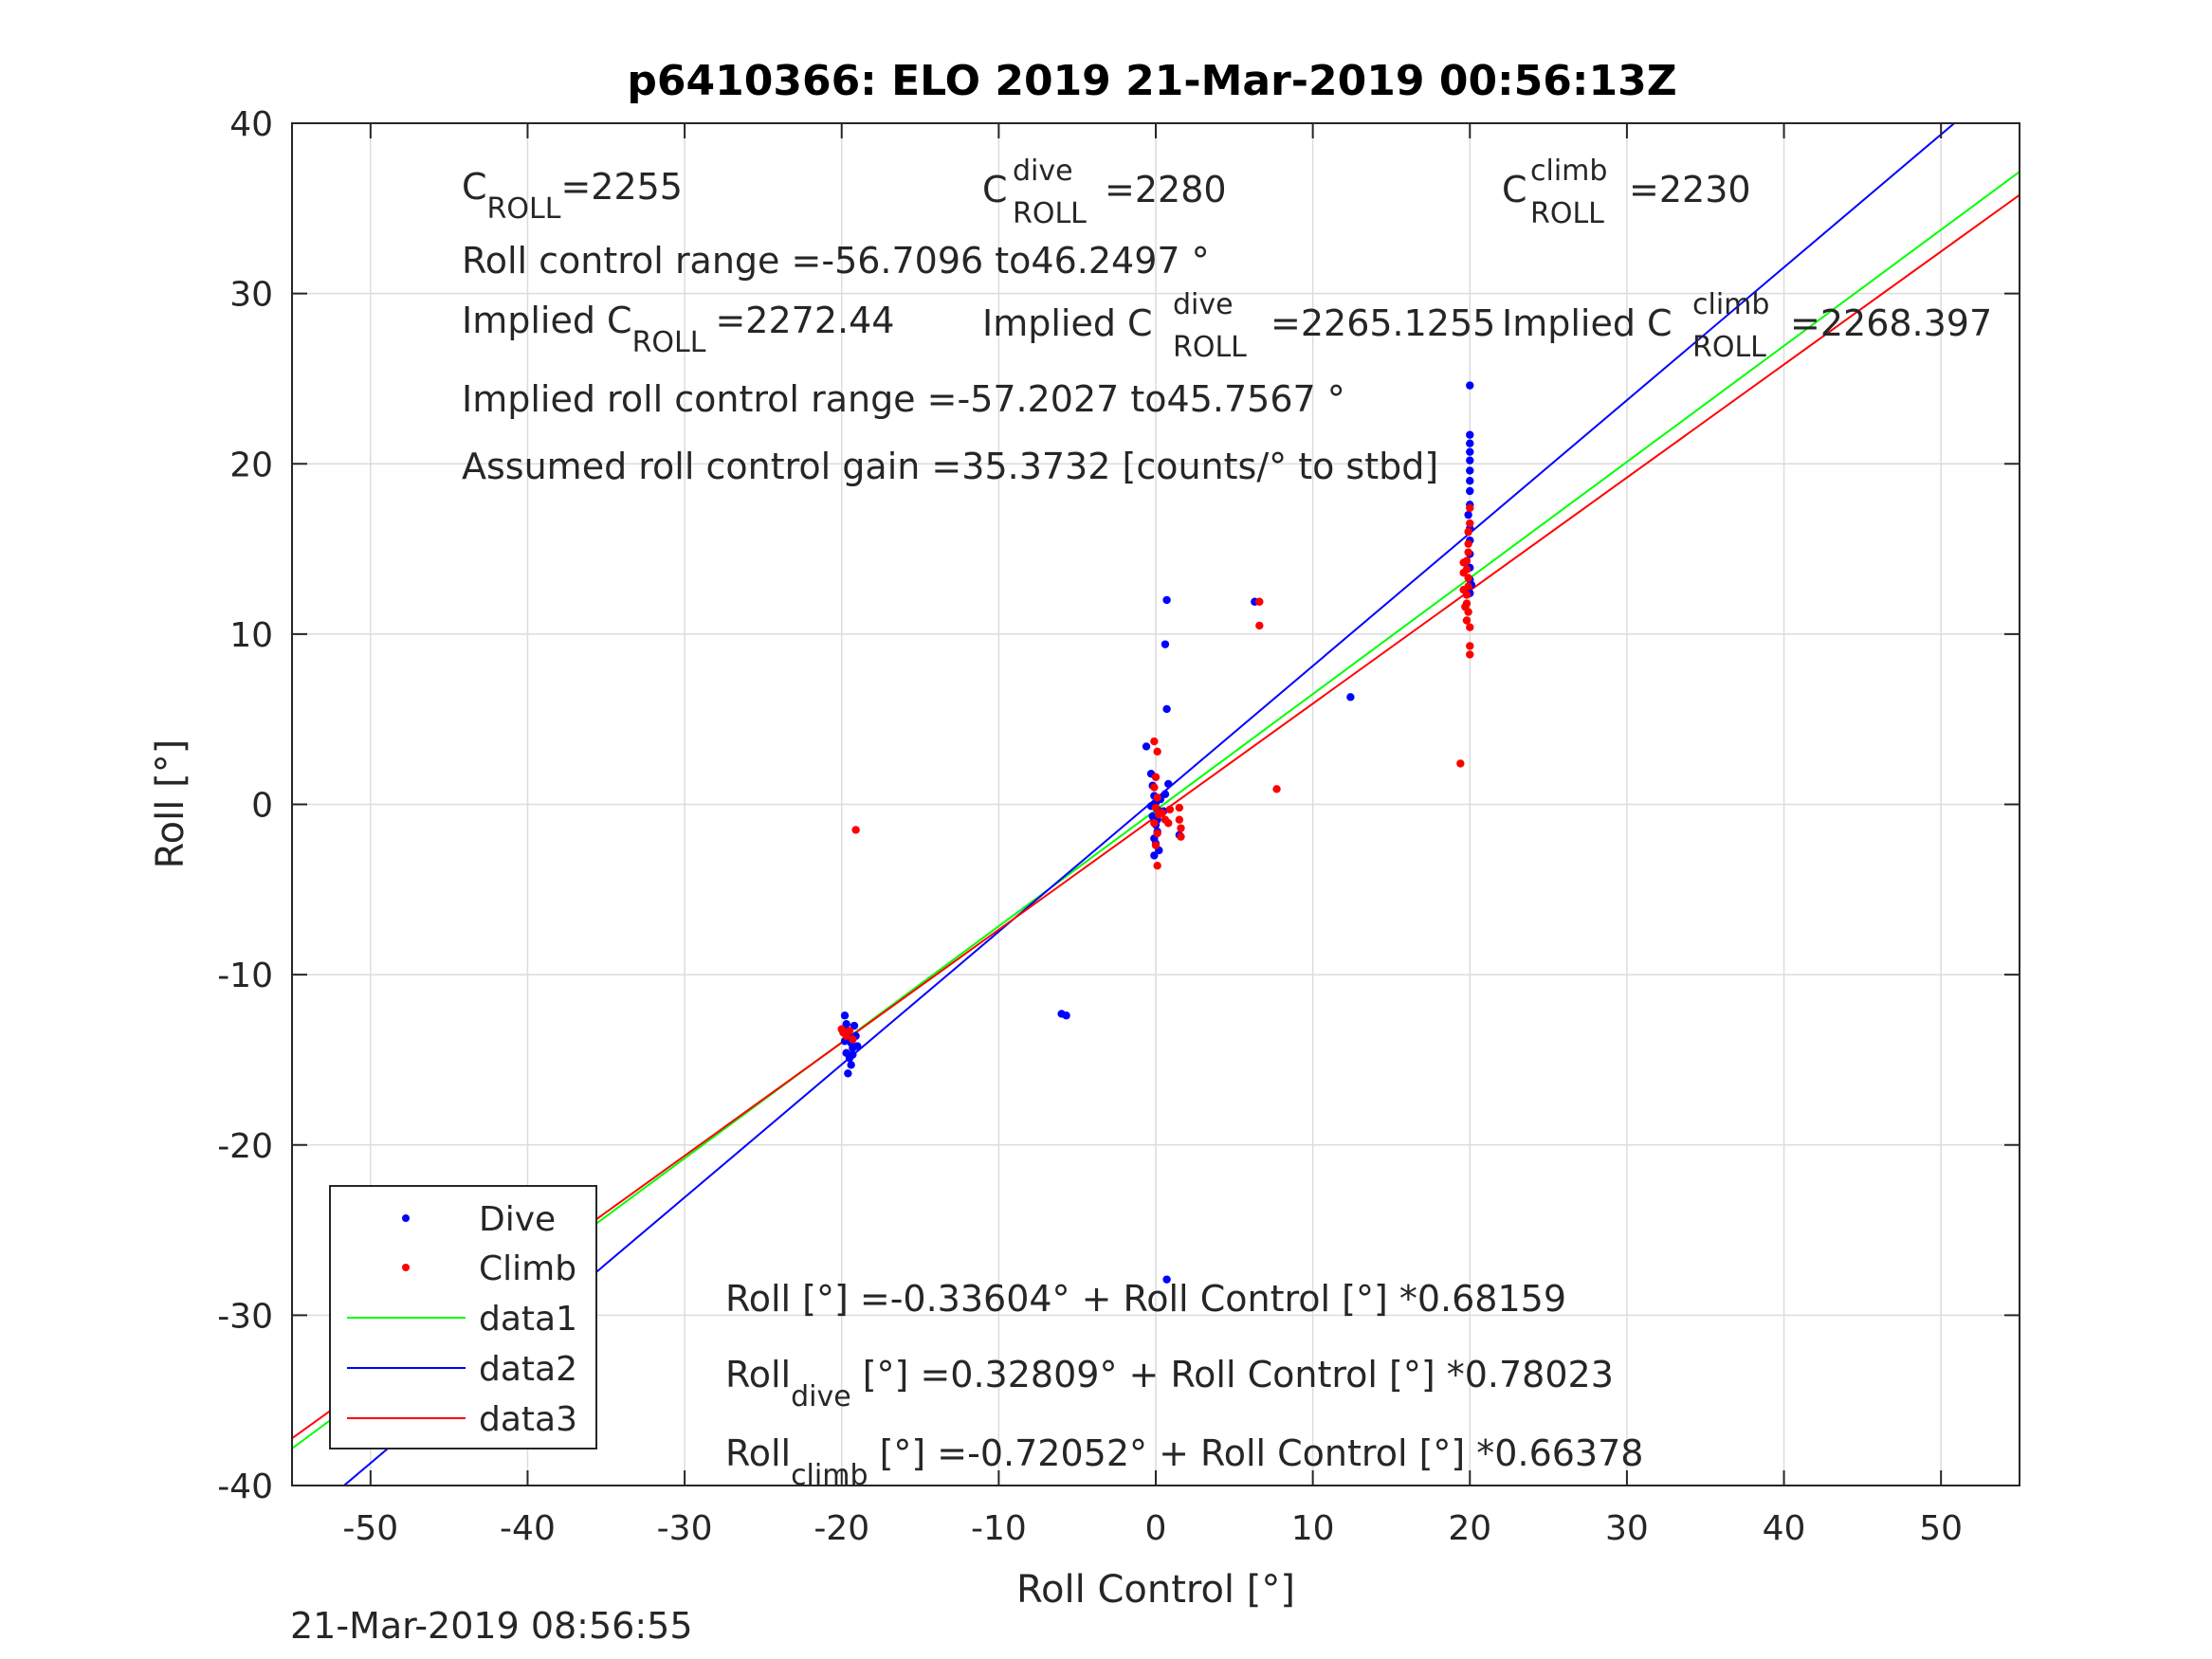  I want to click on x-tick-label: -30, so click(685, 1528).